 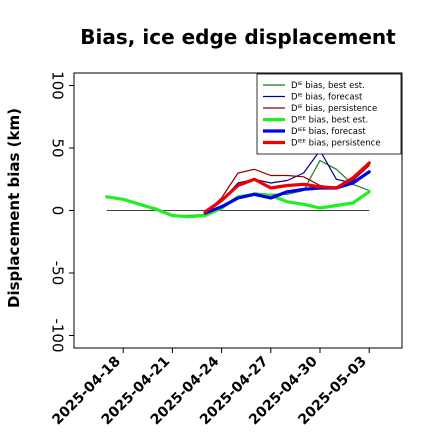 I want to click on legend-box, so click(x=329, y=114).